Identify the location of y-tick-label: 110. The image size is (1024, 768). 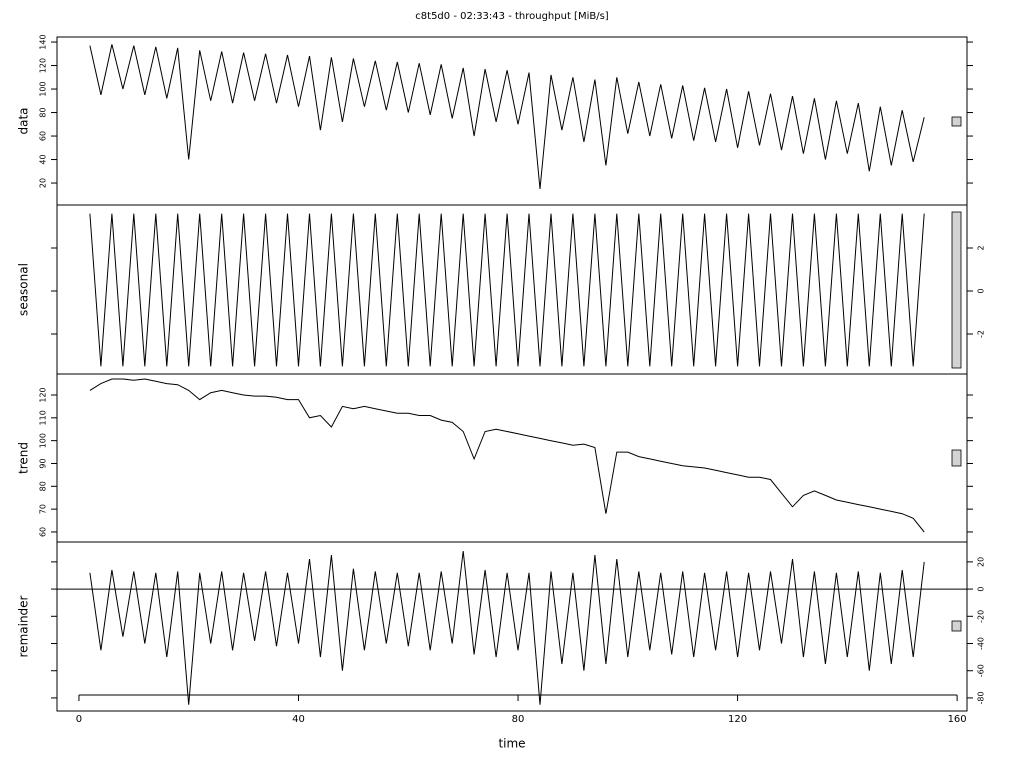
(43, 417).